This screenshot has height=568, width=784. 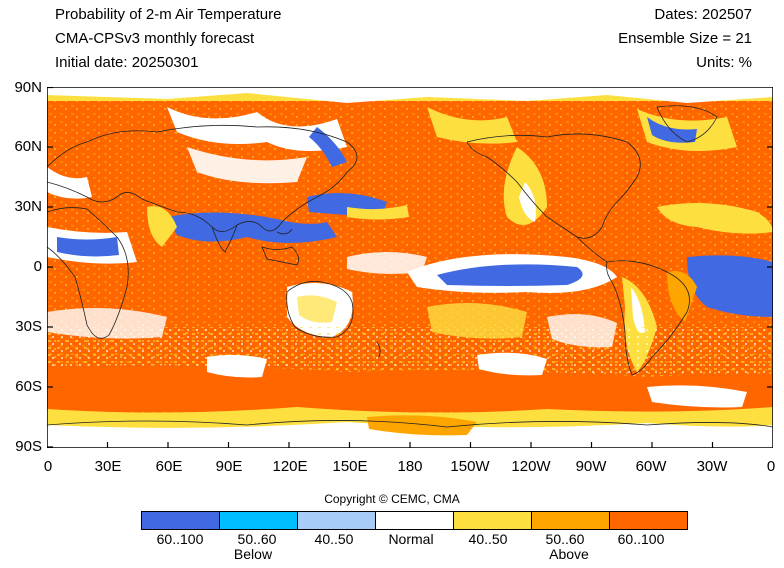 What do you see at coordinates (290, 466) in the screenshot?
I see `lon-label-120e: 120E` at bounding box center [290, 466].